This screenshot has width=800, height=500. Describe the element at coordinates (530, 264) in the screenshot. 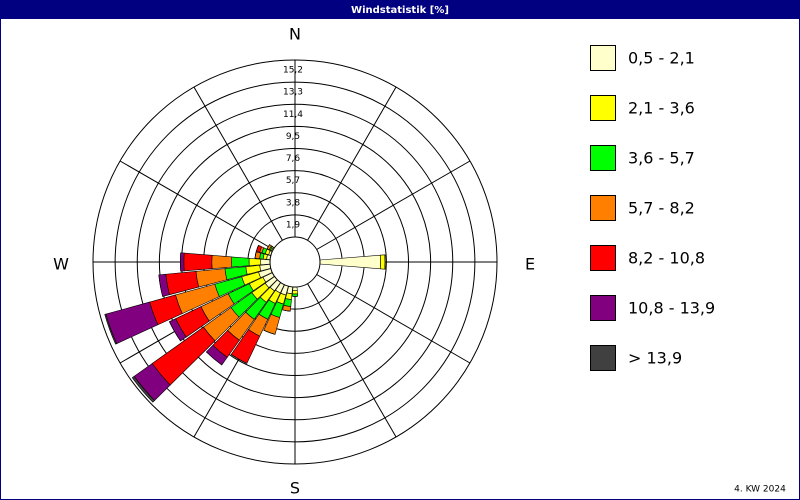

I see `compass-label: E` at that location.